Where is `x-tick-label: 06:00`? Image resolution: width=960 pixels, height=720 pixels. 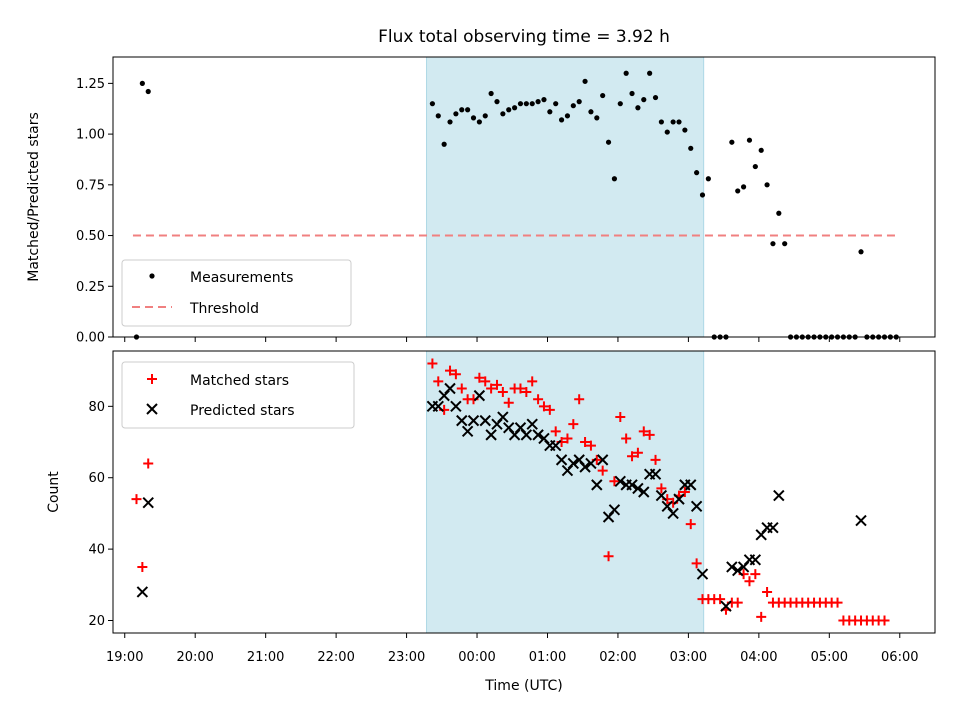
x-tick-label: 06:00 is located at coordinates (899, 657).